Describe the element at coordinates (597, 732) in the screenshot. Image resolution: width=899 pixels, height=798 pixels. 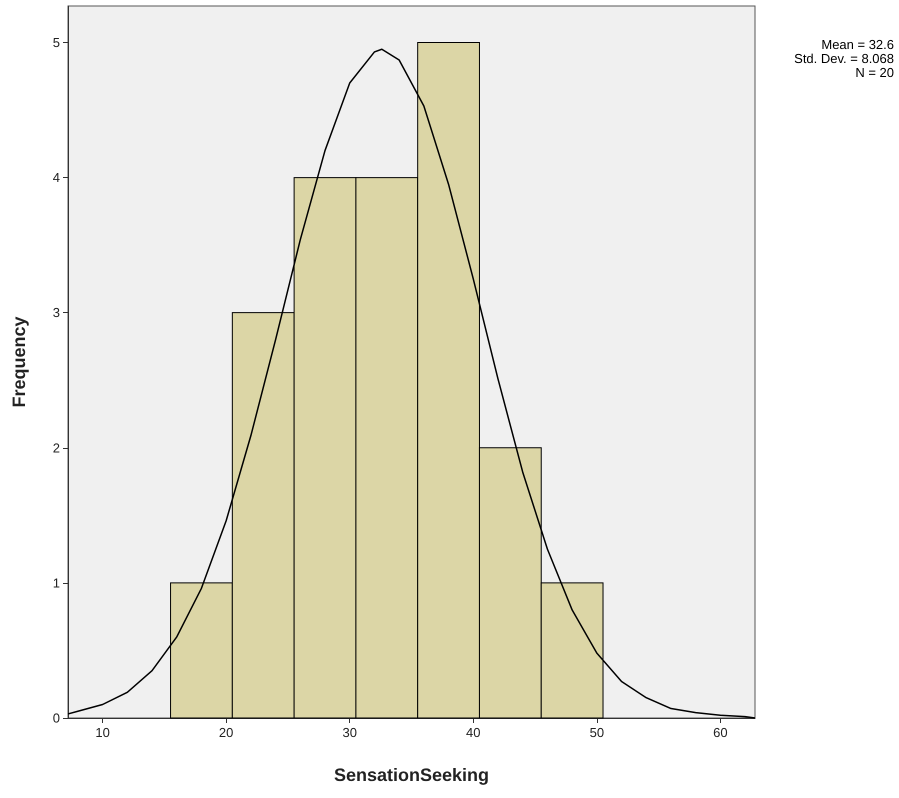
I see `x-tick-label: 50` at that location.